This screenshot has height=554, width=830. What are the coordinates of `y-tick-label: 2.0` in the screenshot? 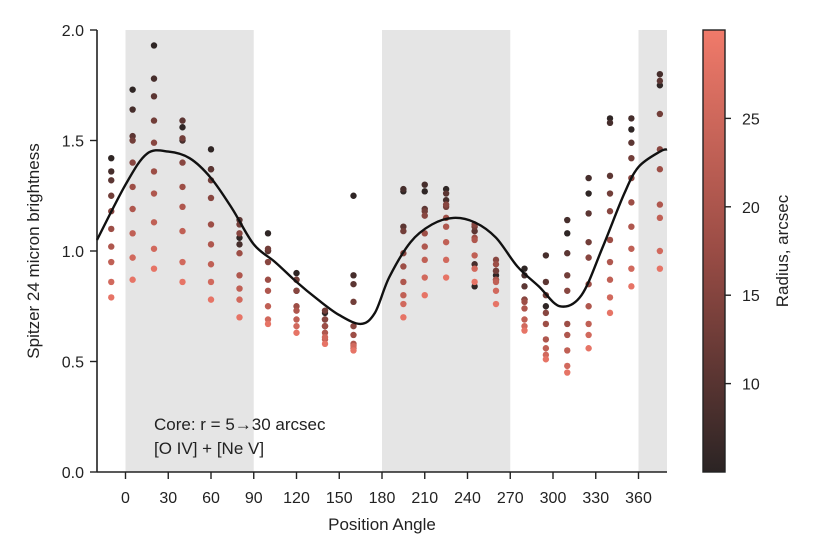 It's located at (73, 31).